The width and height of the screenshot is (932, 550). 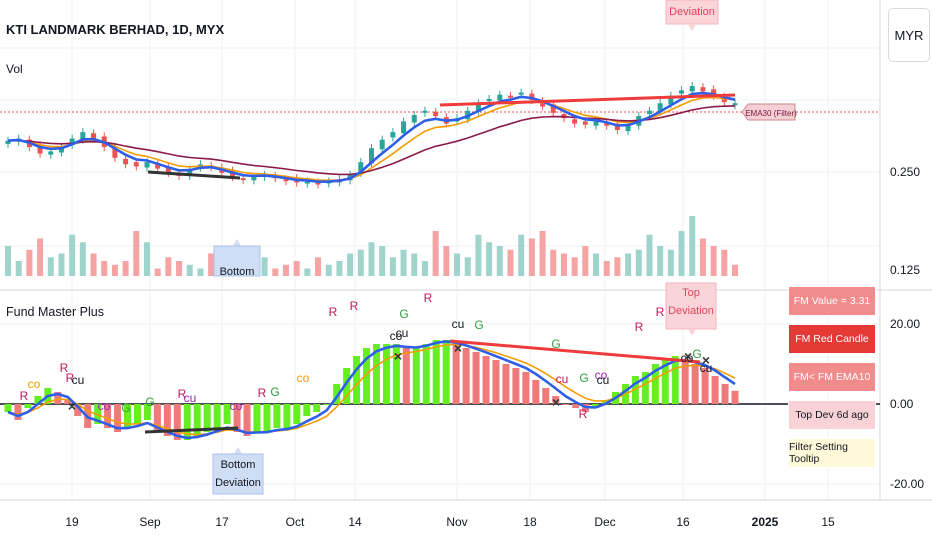 What do you see at coordinates (771, 113) in the screenshot?
I see `ema30-tag-label: EMA30 (Filter)` at bounding box center [771, 113].